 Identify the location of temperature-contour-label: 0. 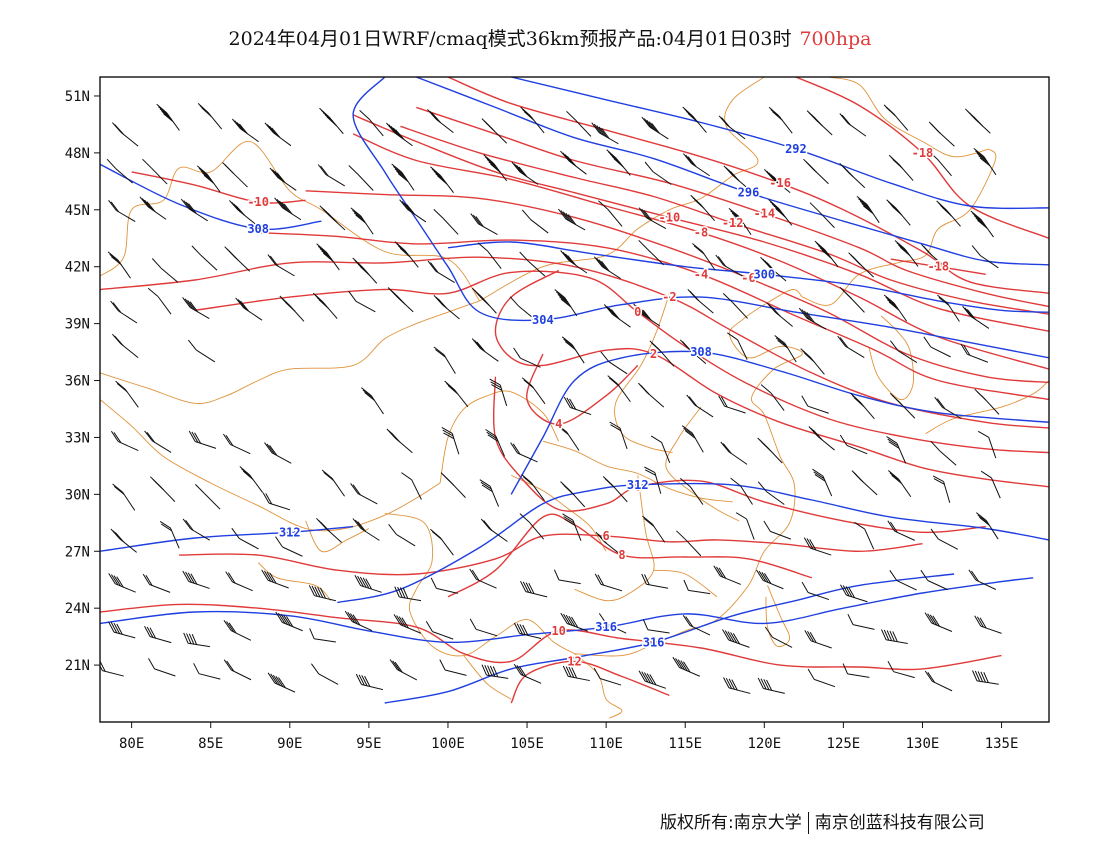
(637, 312).